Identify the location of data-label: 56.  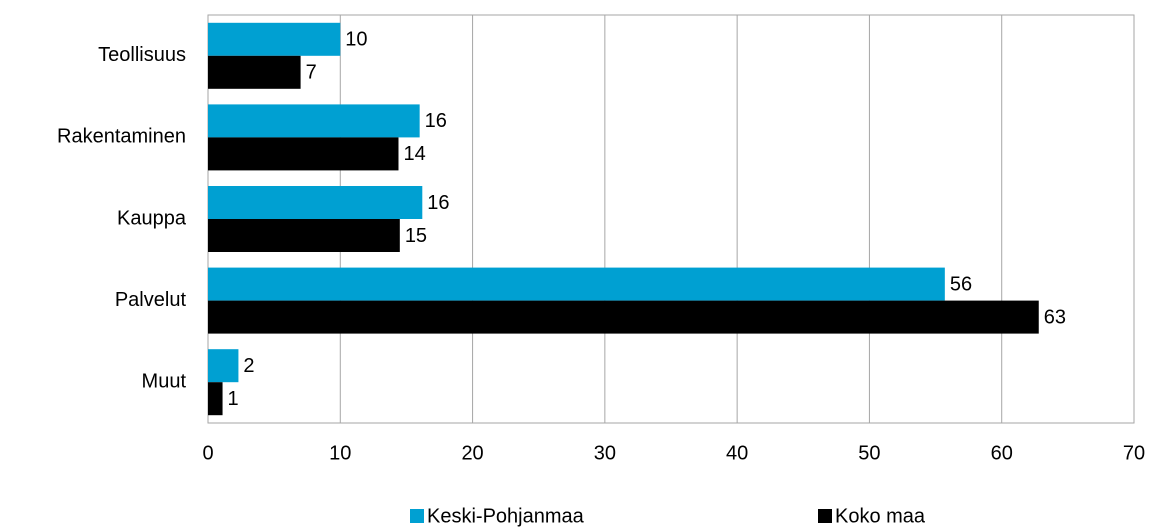
(961, 284).